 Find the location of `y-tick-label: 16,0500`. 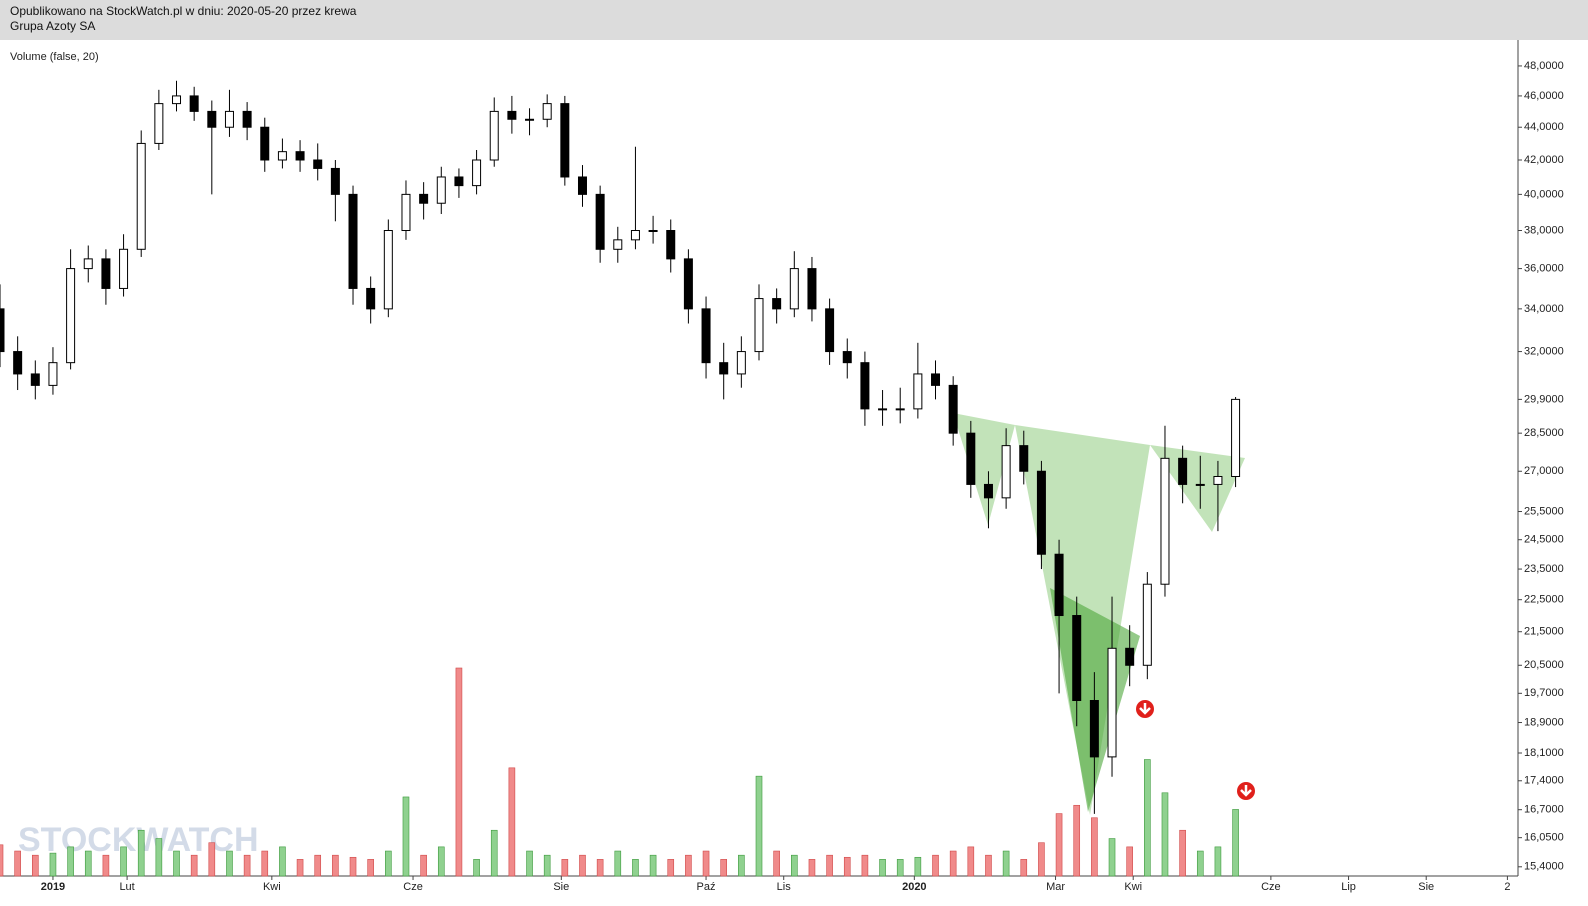

y-tick-label: 16,0500 is located at coordinates (1544, 838).